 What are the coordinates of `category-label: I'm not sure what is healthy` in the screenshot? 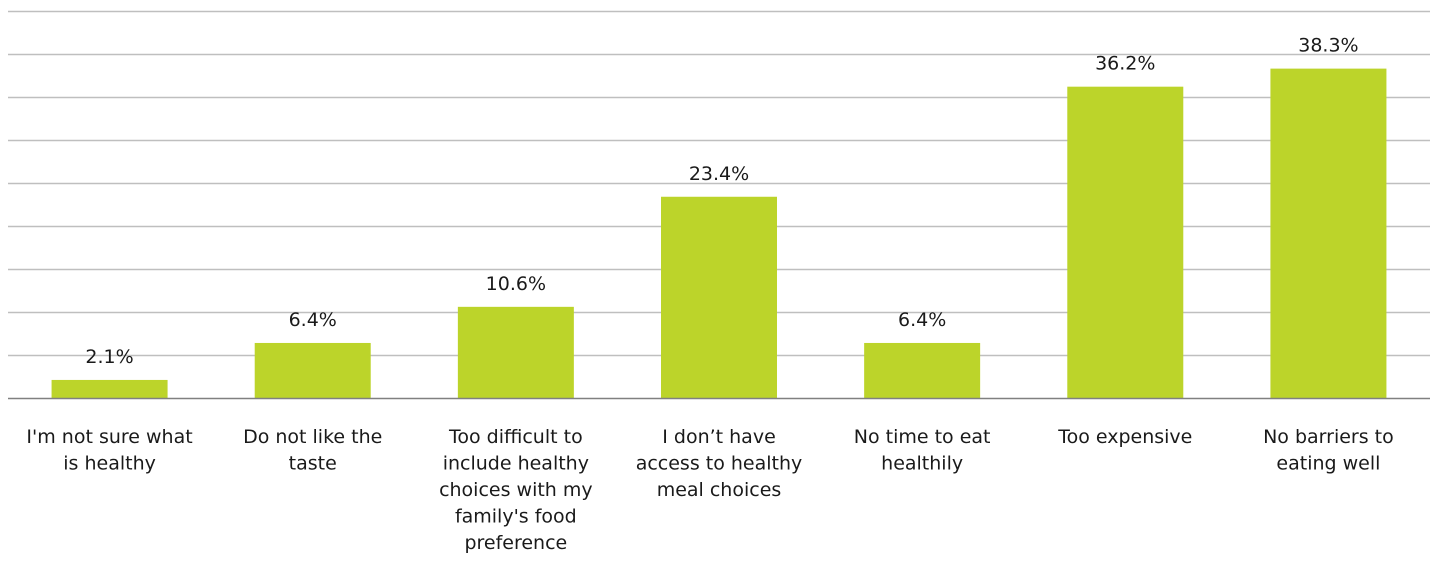 It's located at (109, 450).